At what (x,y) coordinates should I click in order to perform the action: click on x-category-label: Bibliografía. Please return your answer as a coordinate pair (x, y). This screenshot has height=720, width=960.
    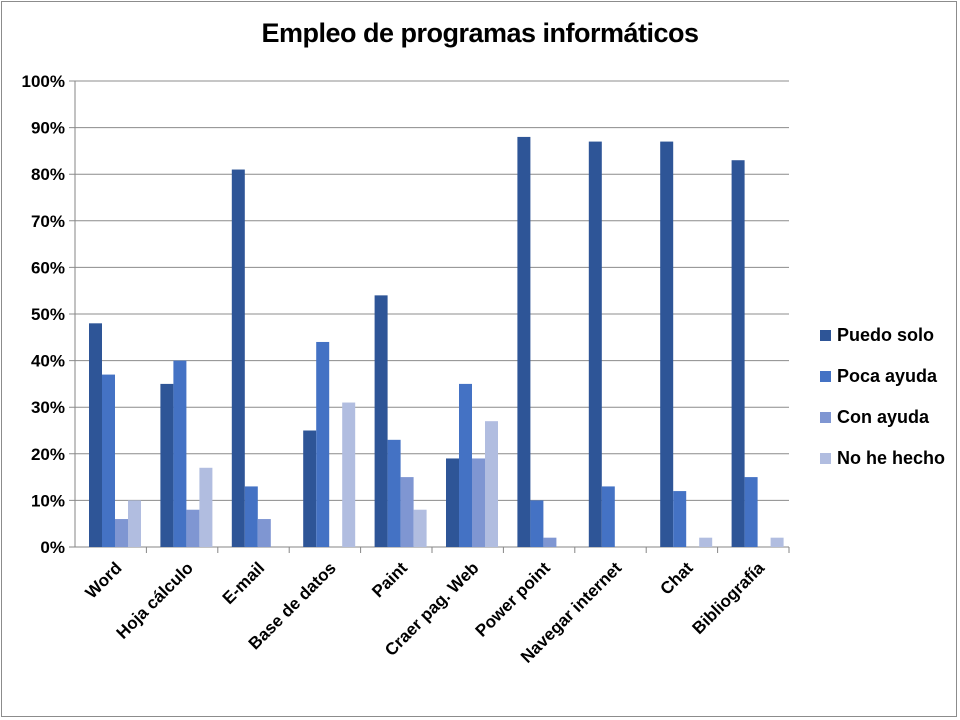
    Looking at the image, I should click on (729, 598).